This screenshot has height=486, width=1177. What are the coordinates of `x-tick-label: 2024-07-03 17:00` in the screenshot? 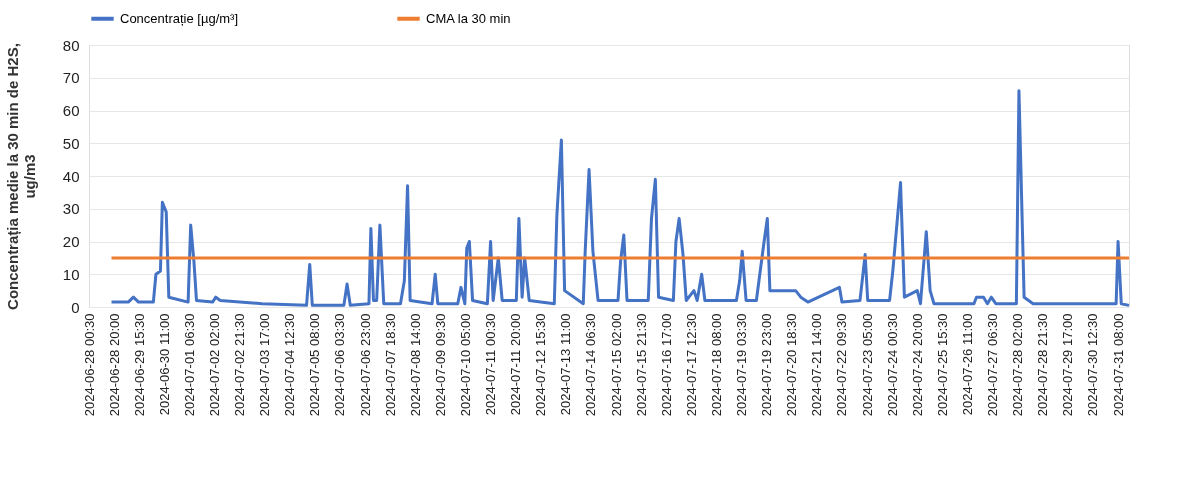 It's located at (265, 365).